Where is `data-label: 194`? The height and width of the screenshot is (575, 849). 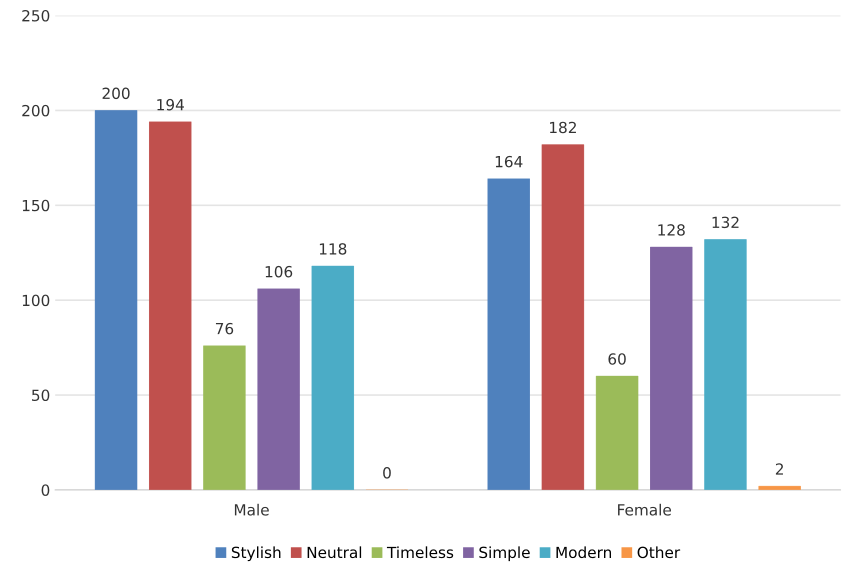 data-label: 194 is located at coordinates (170, 104).